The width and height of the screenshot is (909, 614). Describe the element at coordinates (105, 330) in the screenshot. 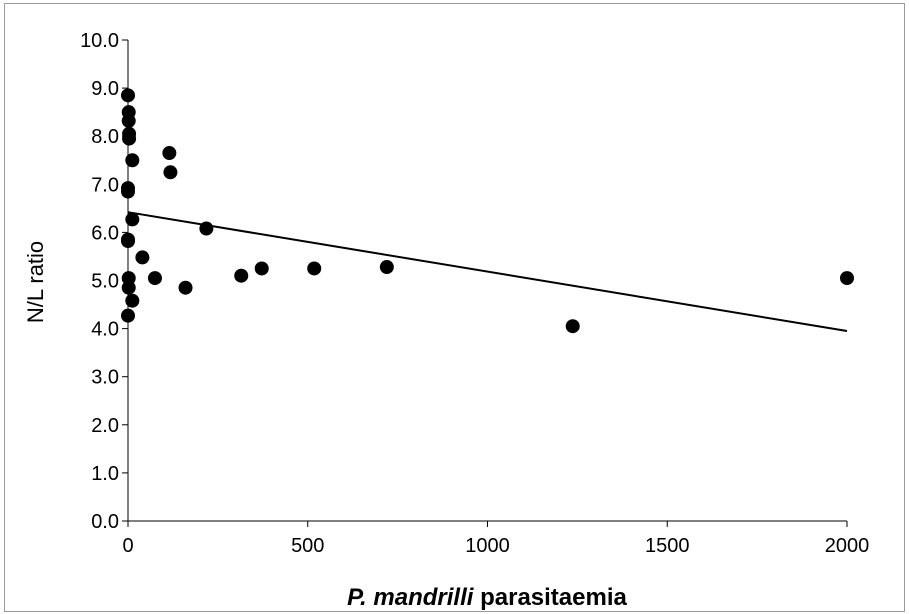

I see `y-tick-label: 4.0` at that location.